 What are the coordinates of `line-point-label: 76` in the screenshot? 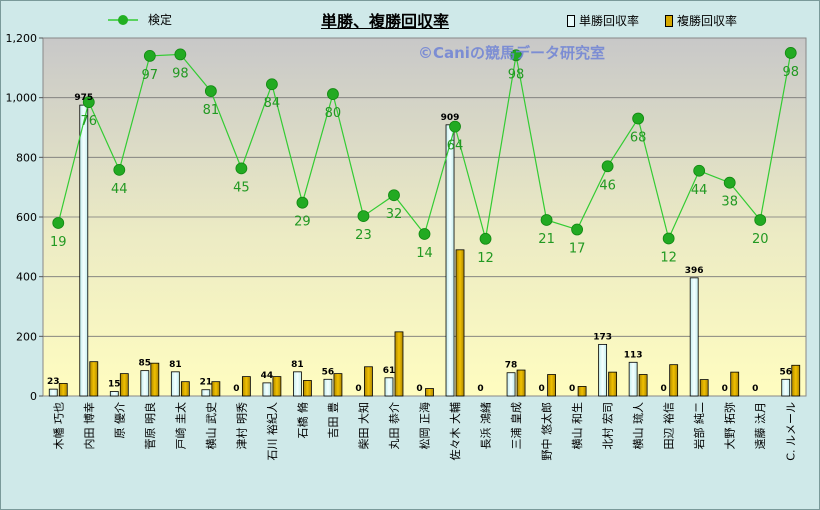 It's located at (89, 121).